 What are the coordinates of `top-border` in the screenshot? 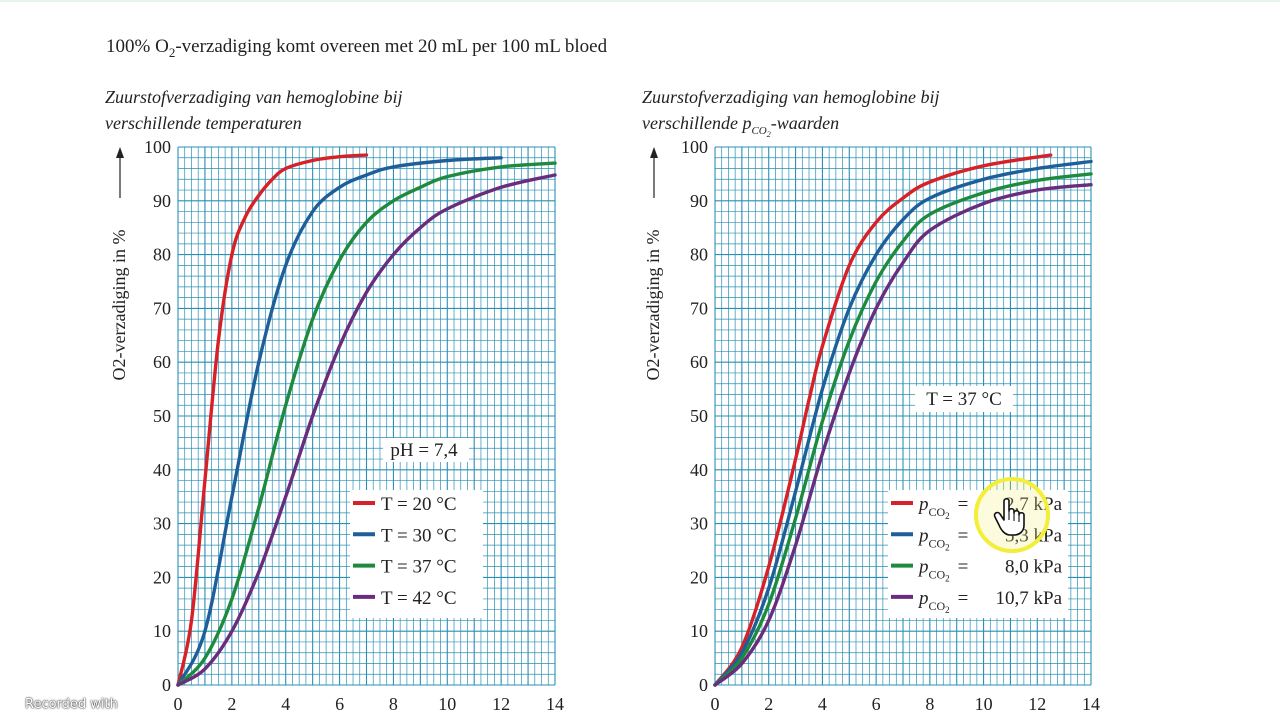 It's located at (640, 1).